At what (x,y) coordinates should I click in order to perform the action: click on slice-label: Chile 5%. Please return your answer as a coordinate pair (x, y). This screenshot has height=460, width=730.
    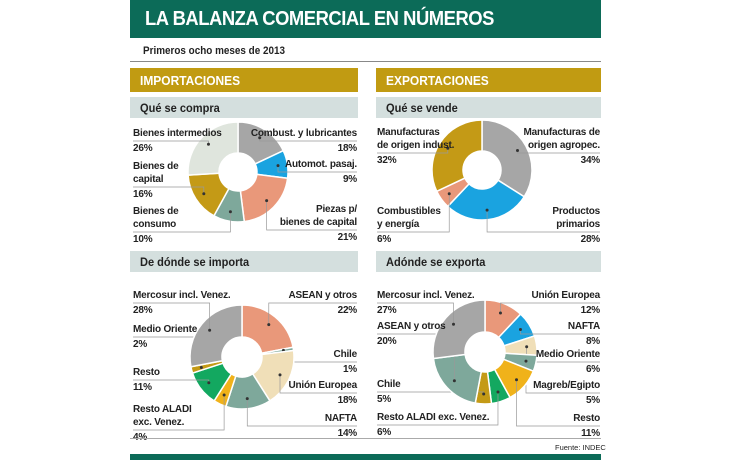
    Looking at the image, I should click on (389, 392).